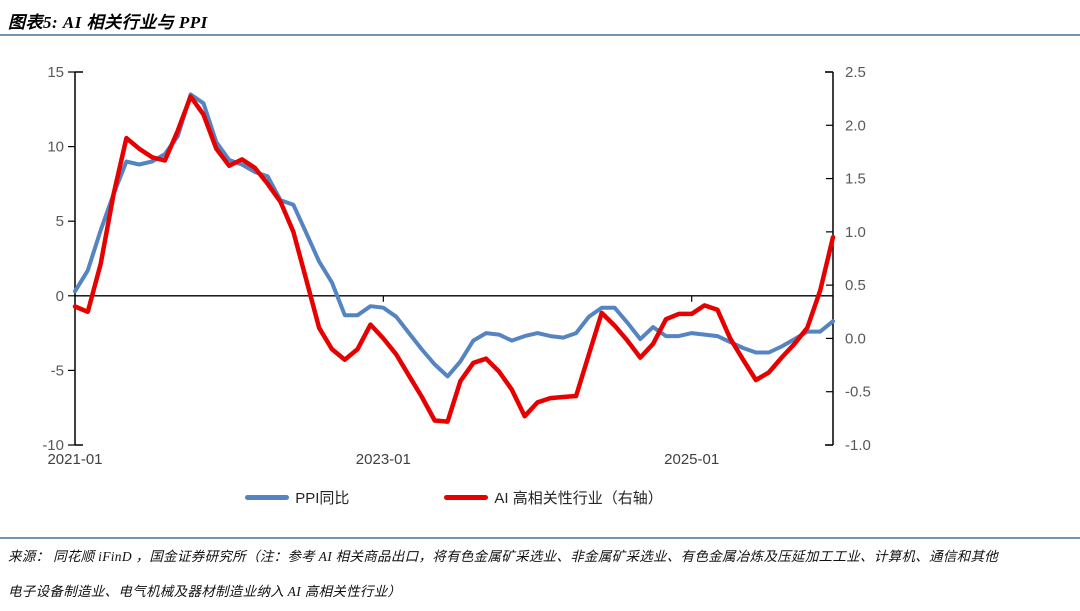 Image resolution: width=1080 pixels, height=611 pixels. What do you see at coordinates (855, 179) in the screenshot?
I see `right-axis-label: 1.5` at bounding box center [855, 179].